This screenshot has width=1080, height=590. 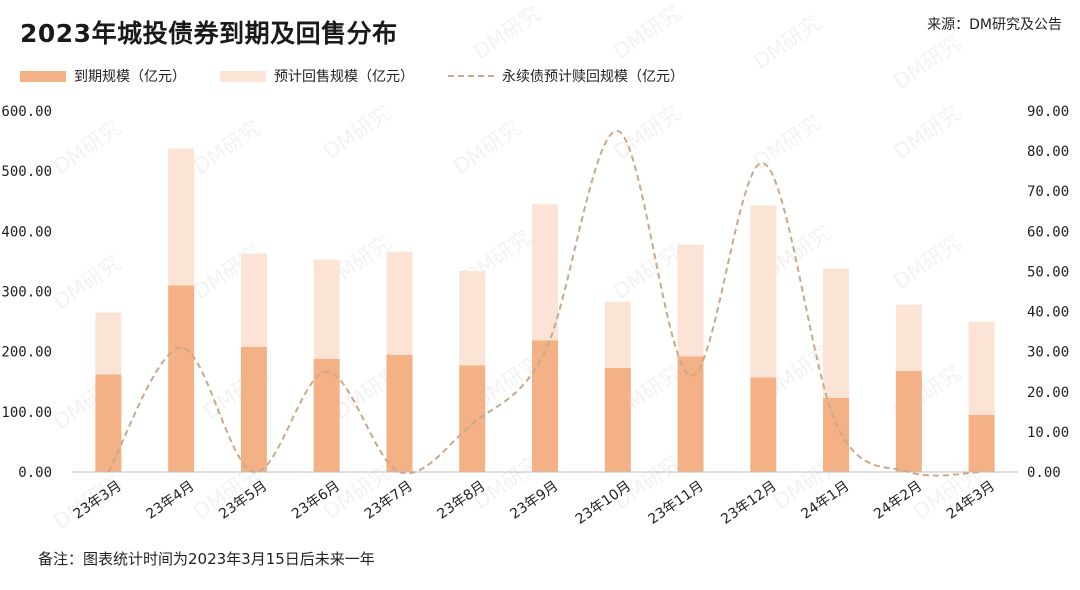 What do you see at coordinates (43, 76) in the screenshot?
I see `legend-swatch-maturity` at bounding box center [43, 76].